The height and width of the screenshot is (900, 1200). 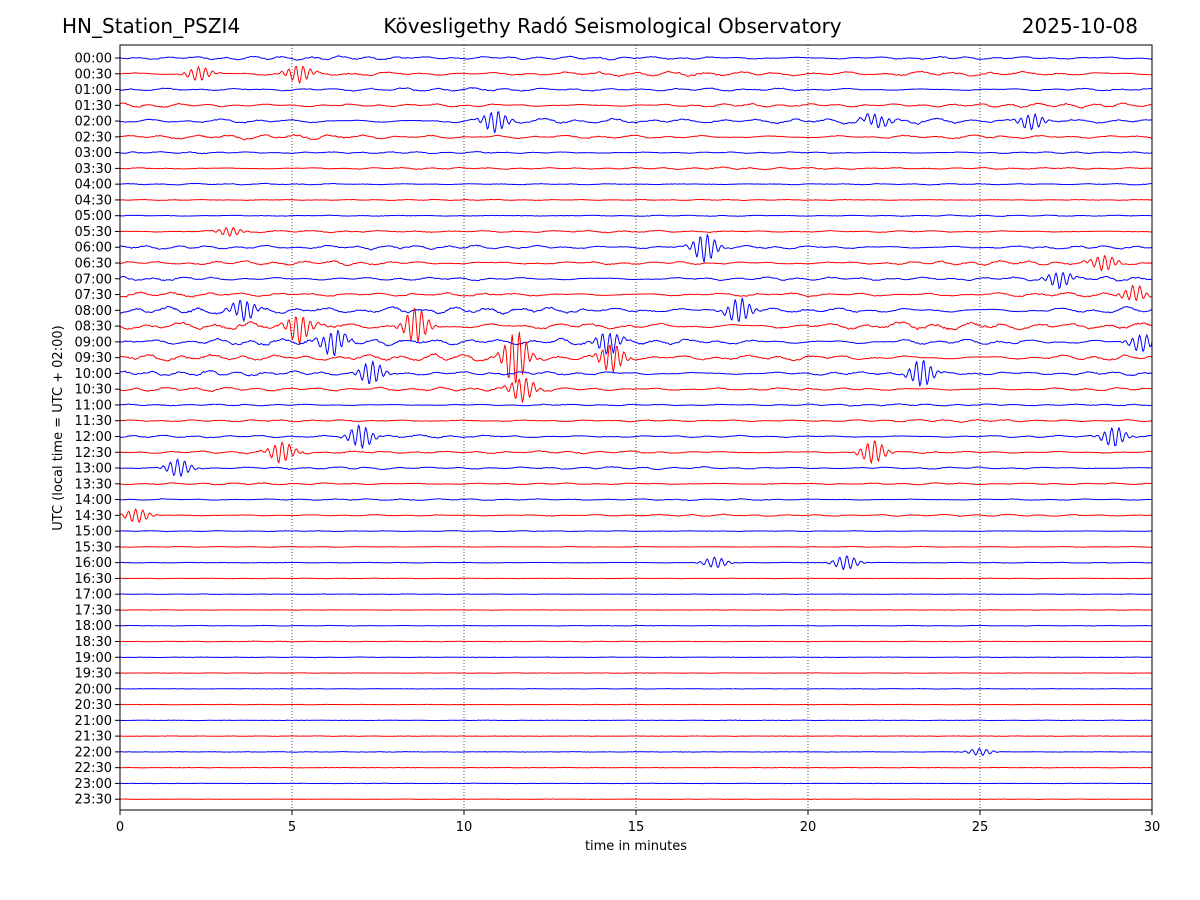 What do you see at coordinates (93, 295) in the screenshot?
I see `row-label: 07:30` at bounding box center [93, 295].